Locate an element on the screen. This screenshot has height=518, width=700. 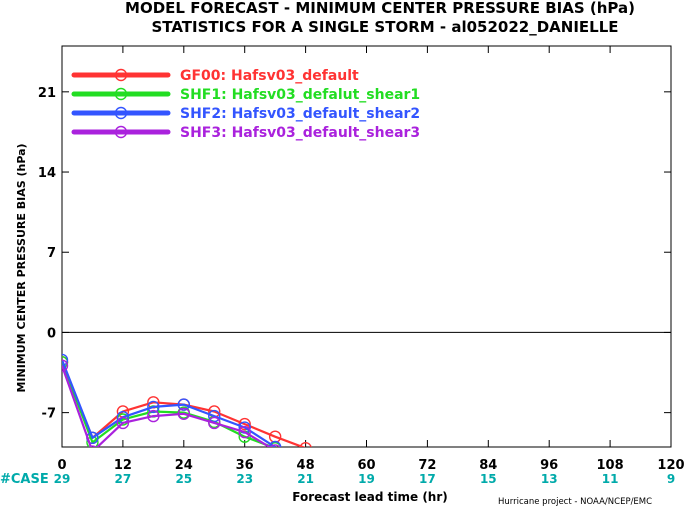
x-axis-label: Forecast lead time (hr) is located at coordinates (370, 497).